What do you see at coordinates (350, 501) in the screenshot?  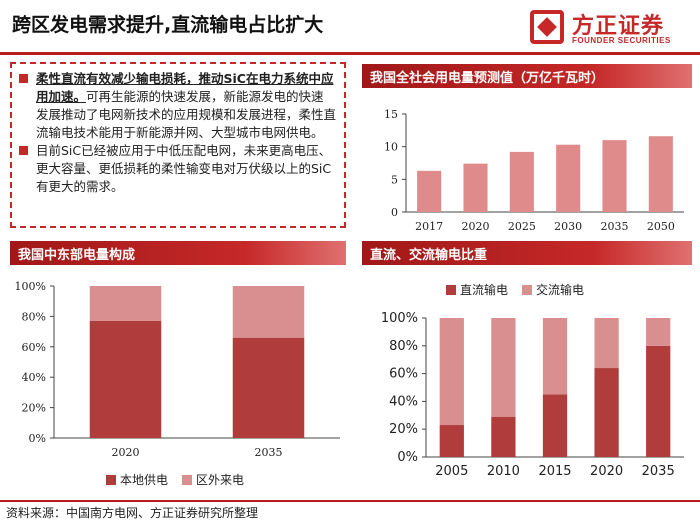 I see `footer-divider` at bounding box center [350, 501].